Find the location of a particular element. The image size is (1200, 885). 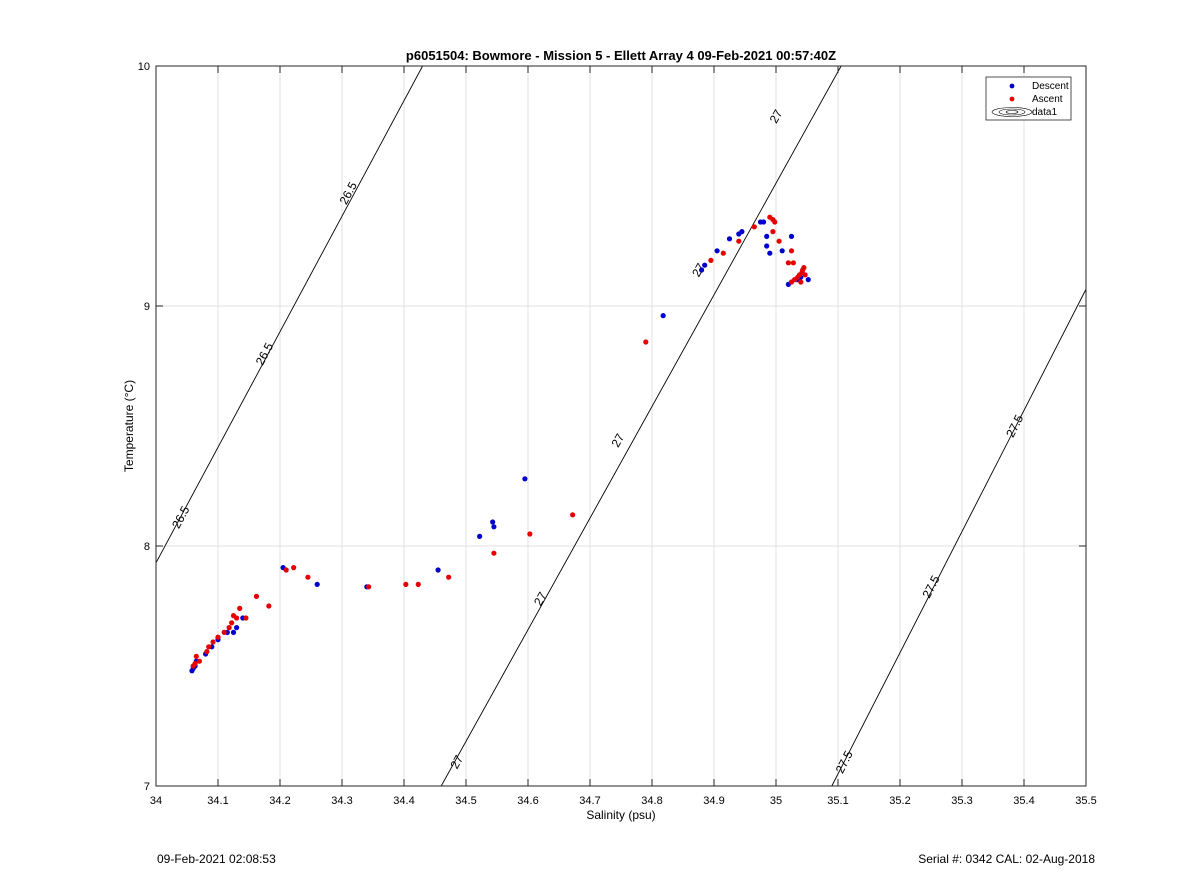

legend-label-ascent: Ascent is located at coordinates (1047, 99).